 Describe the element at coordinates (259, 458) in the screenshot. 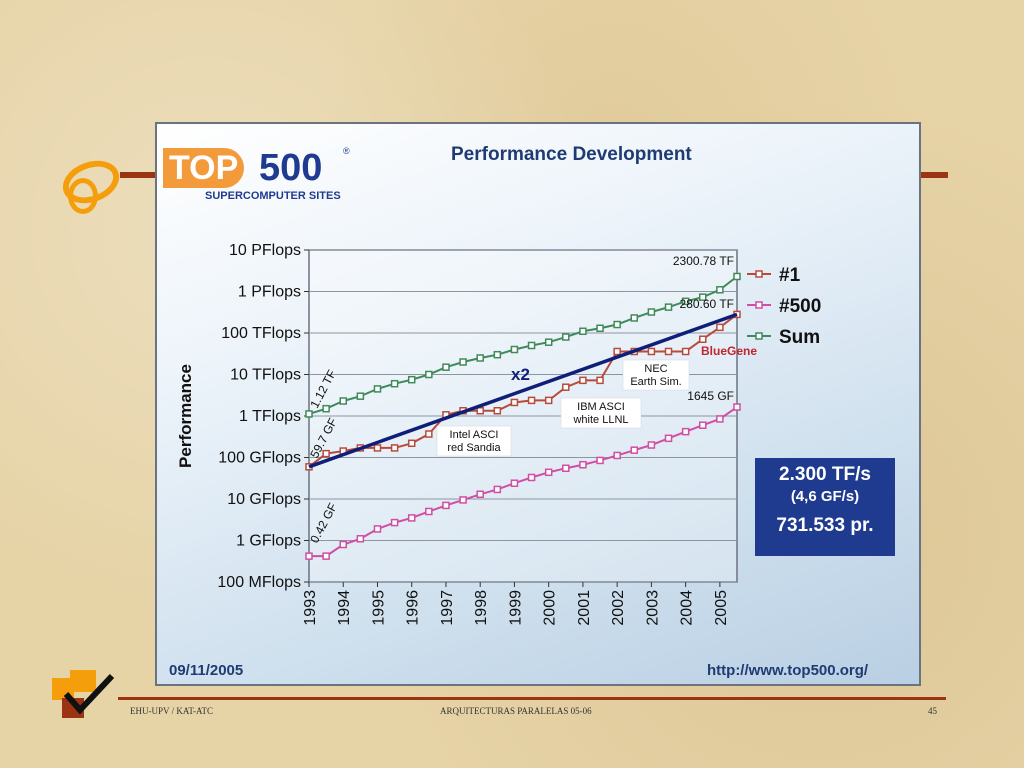

I see `y-tick-label: 100 GFlops` at that location.